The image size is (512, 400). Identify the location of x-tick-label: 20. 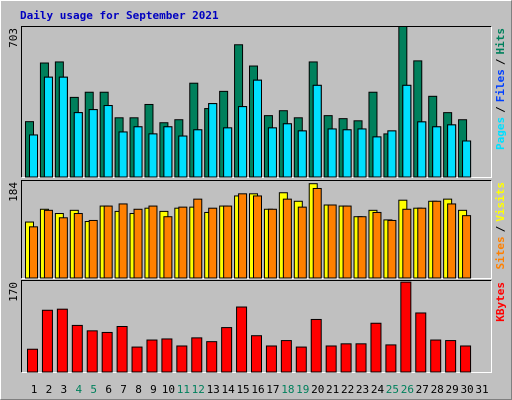
(317, 389).